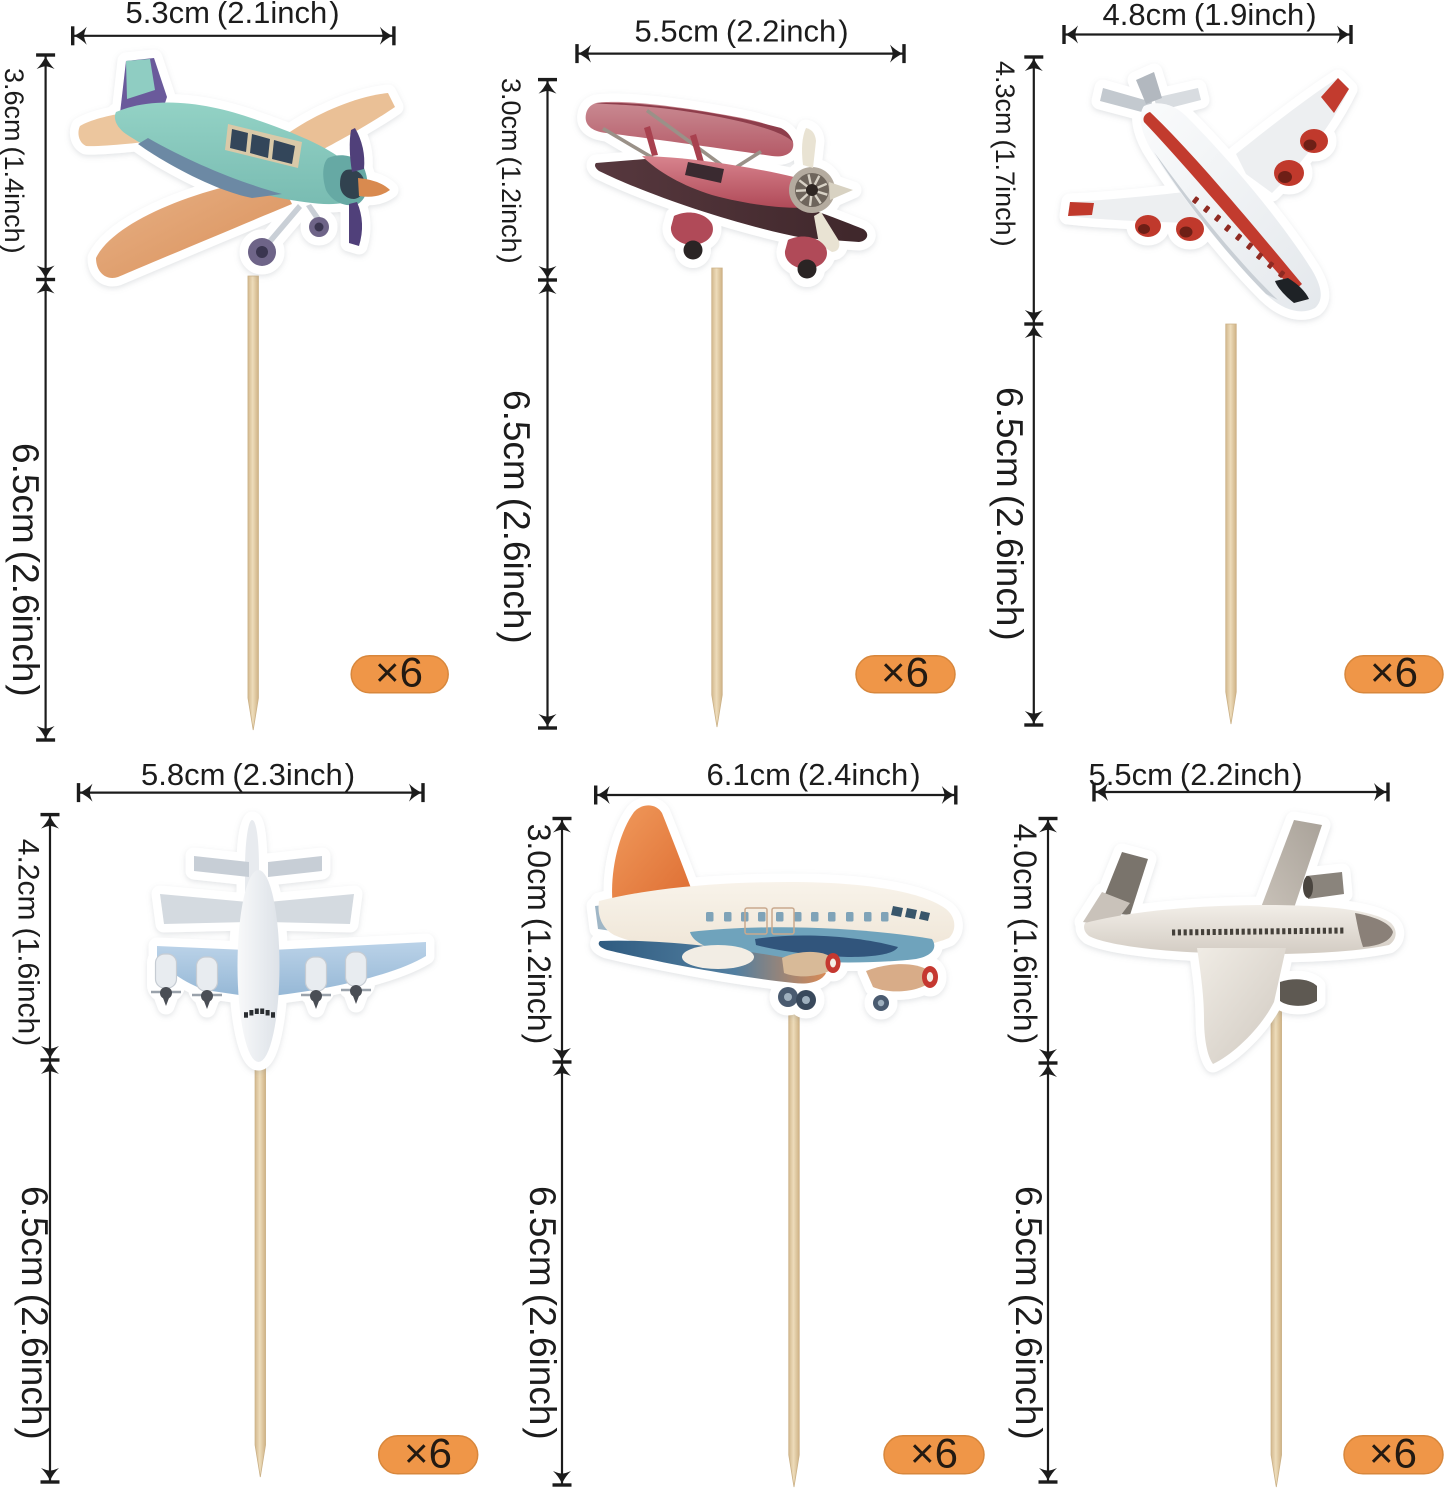 The image size is (1445, 1500). Describe the element at coordinates (248, 774) in the screenshot. I see `svg-text:5.8cm(2.3inch): 5.8cm (2.3inch)` at that location.